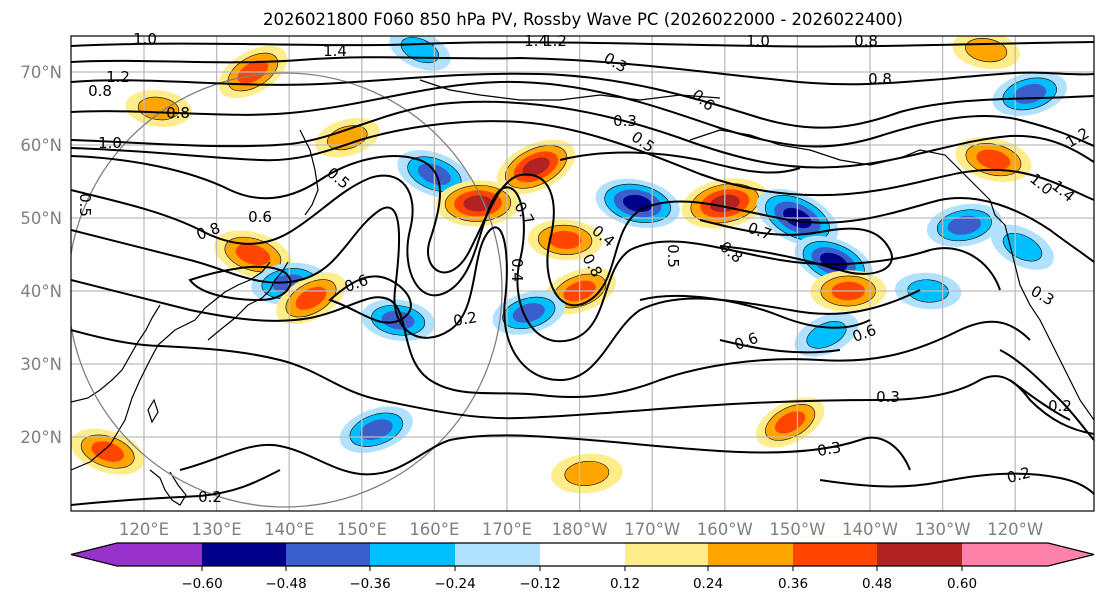  I want to click on x-tick-label: 130°E, so click(217, 529).